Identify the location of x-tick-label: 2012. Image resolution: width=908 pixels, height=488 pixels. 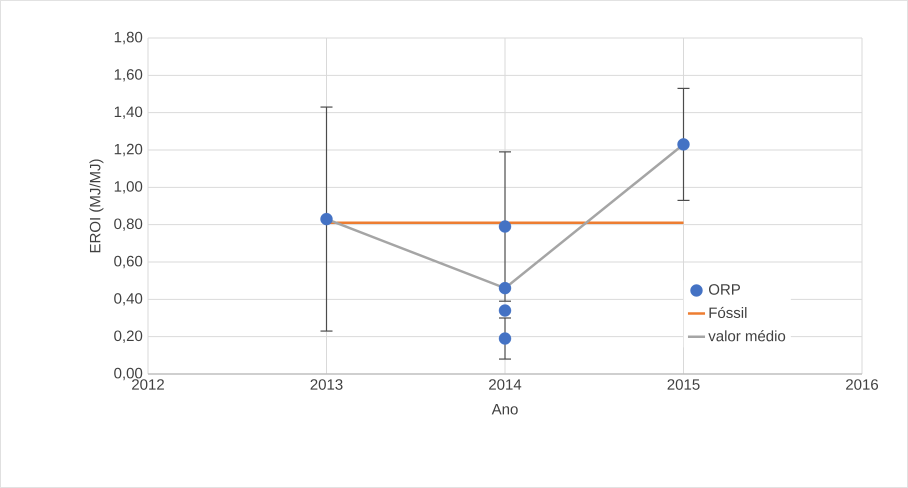
(148, 384).